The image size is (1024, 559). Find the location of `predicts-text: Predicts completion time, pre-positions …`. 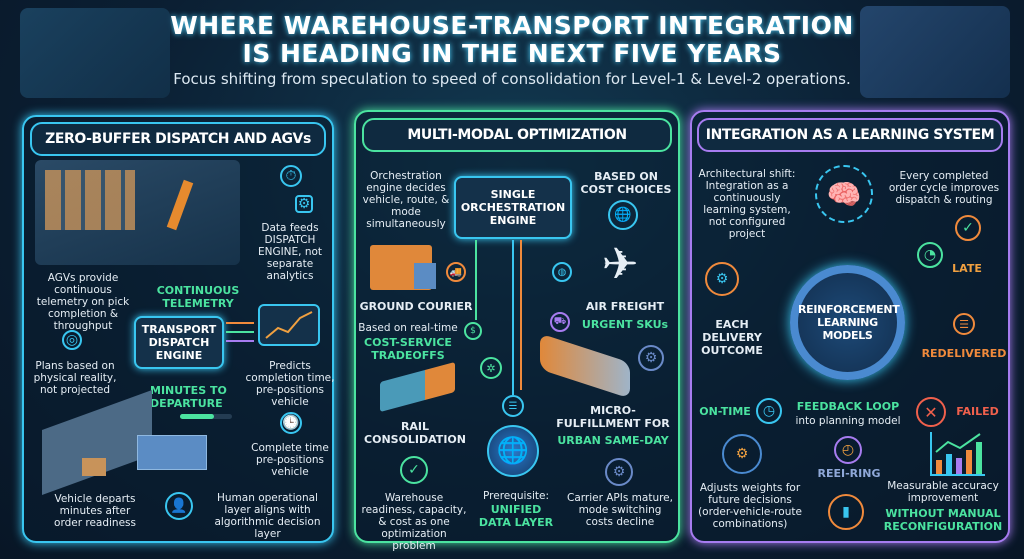

predicts-text: Predicts completion time, pre-positions … is located at coordinates (290, 384).